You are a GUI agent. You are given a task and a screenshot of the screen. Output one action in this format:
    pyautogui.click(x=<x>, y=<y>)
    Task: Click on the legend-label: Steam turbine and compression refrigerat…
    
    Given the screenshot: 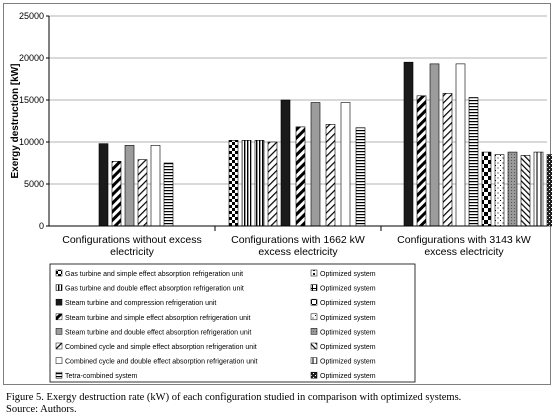 What is the action you would take?
    pyautogui.click(x=140, y=303)
    